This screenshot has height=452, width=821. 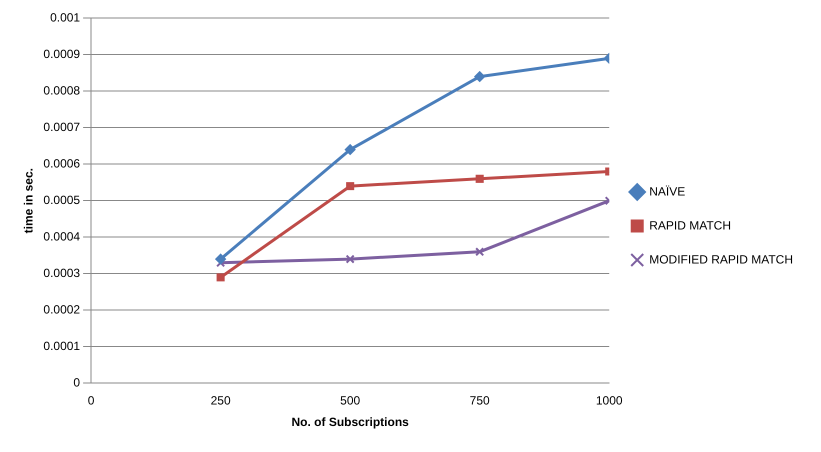 What do you see at coordinates (91, 401) in the screenshot?
I see `x-tick-label: 0` at bounding box center [91, 401].